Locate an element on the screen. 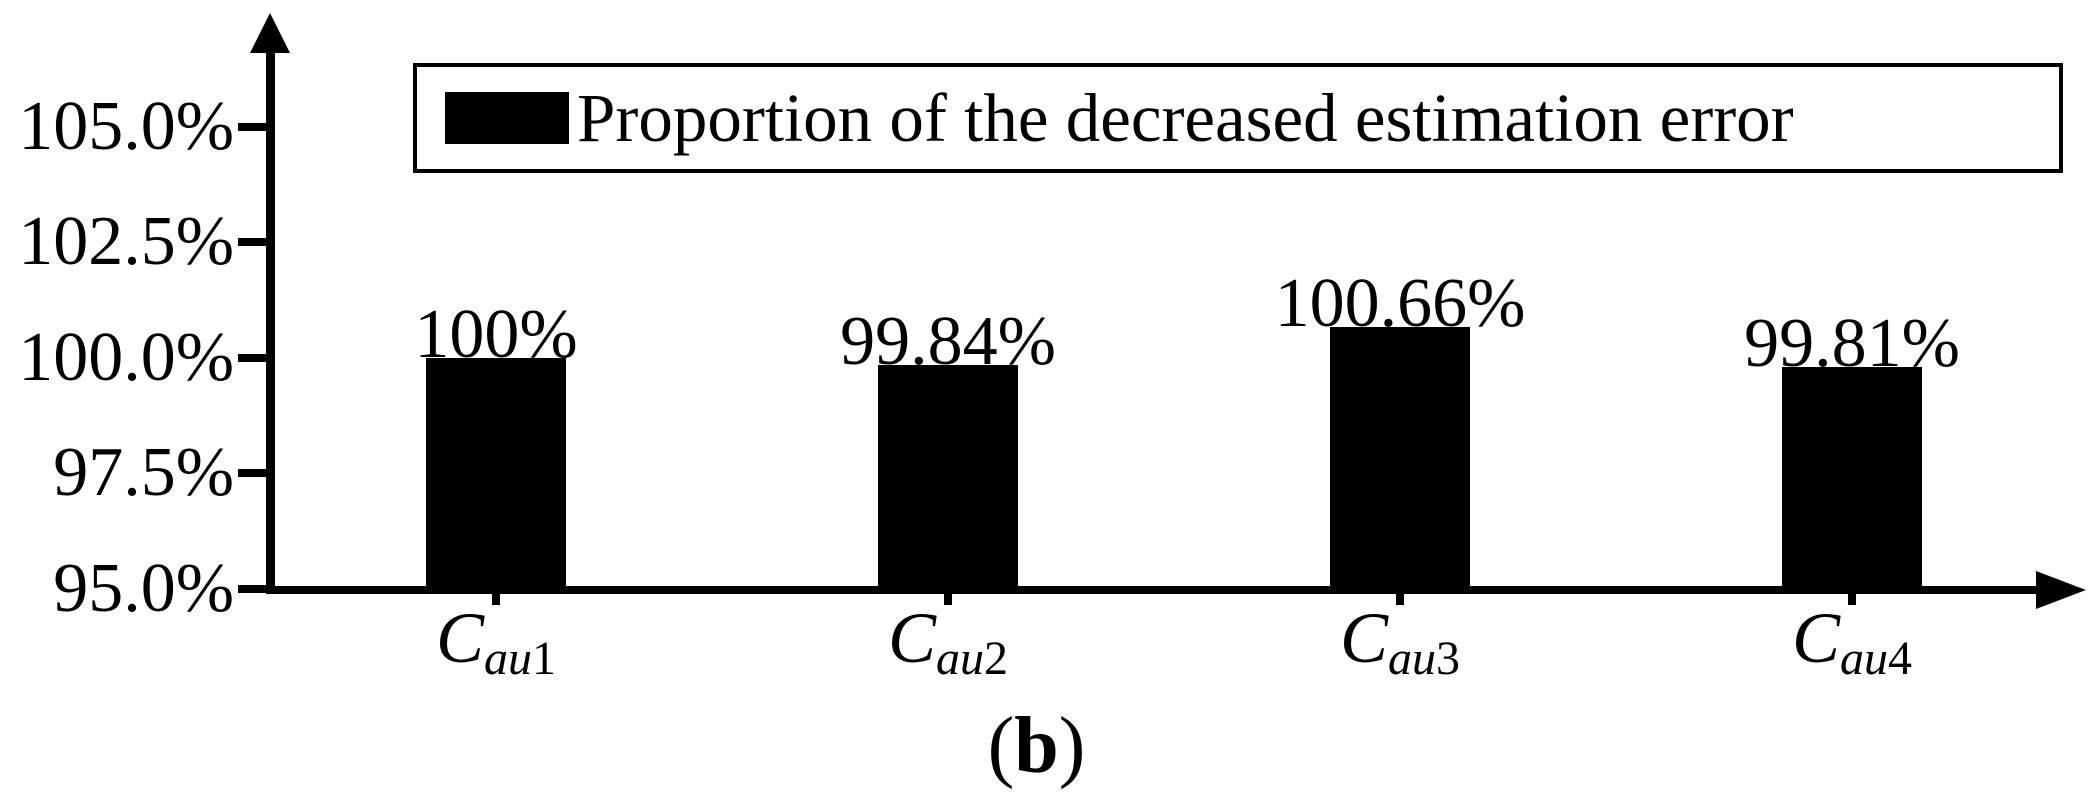  bar-value-label: 100% is located at coordinates (496, 334).